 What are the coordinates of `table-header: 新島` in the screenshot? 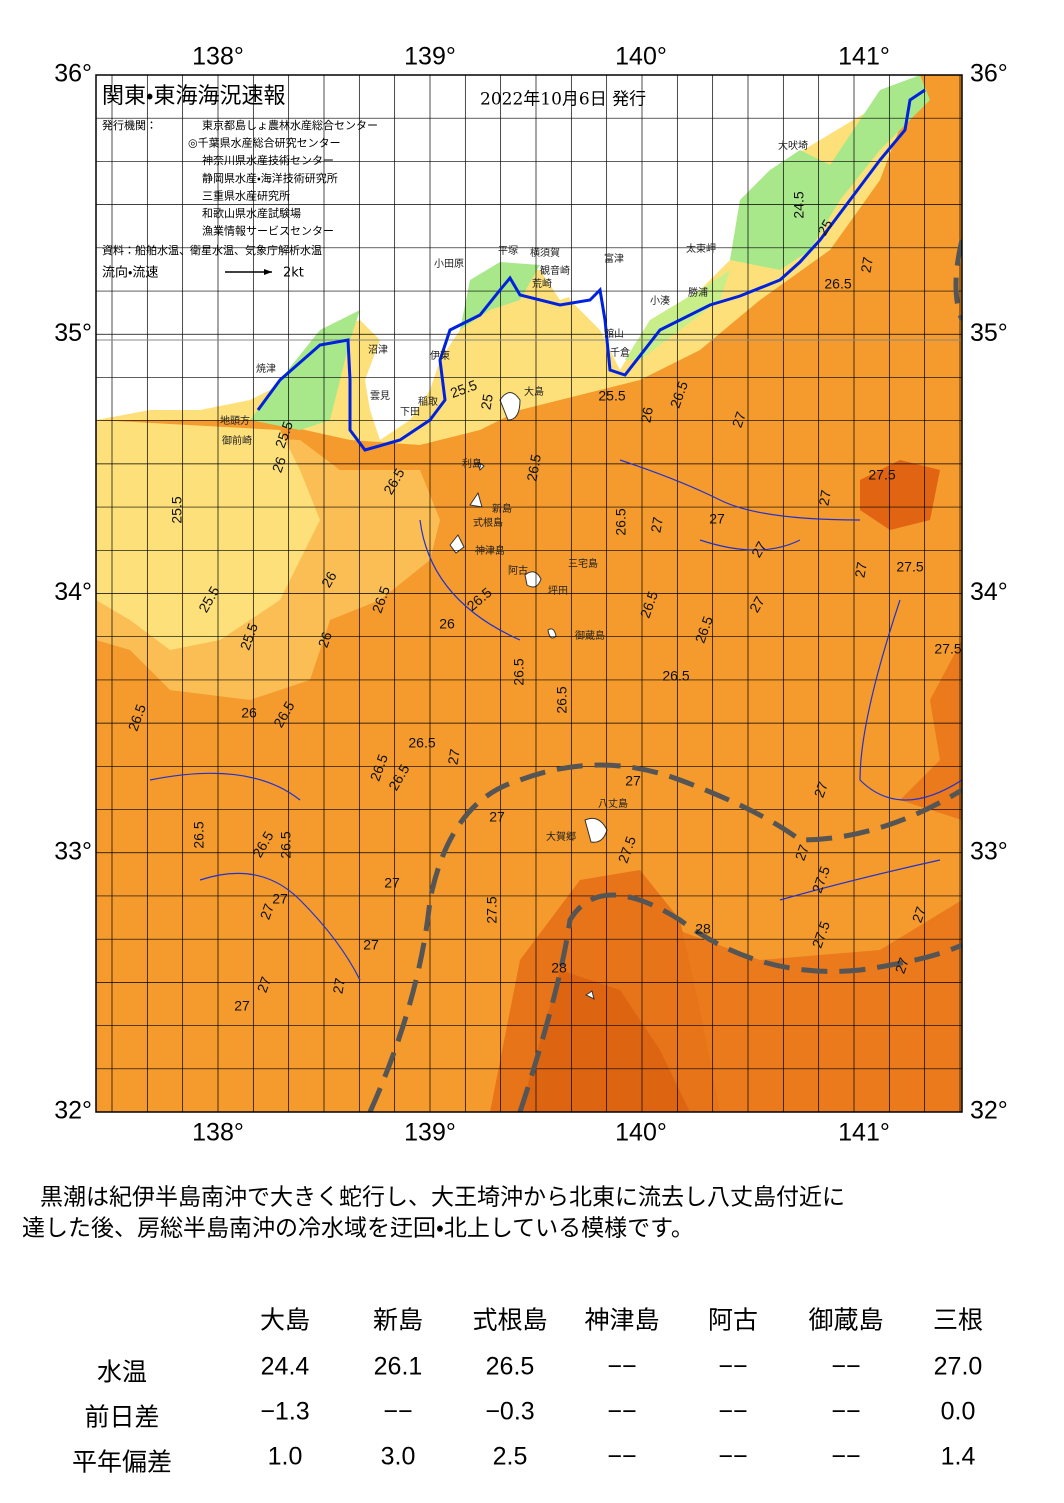 It's located at (398, 1321).